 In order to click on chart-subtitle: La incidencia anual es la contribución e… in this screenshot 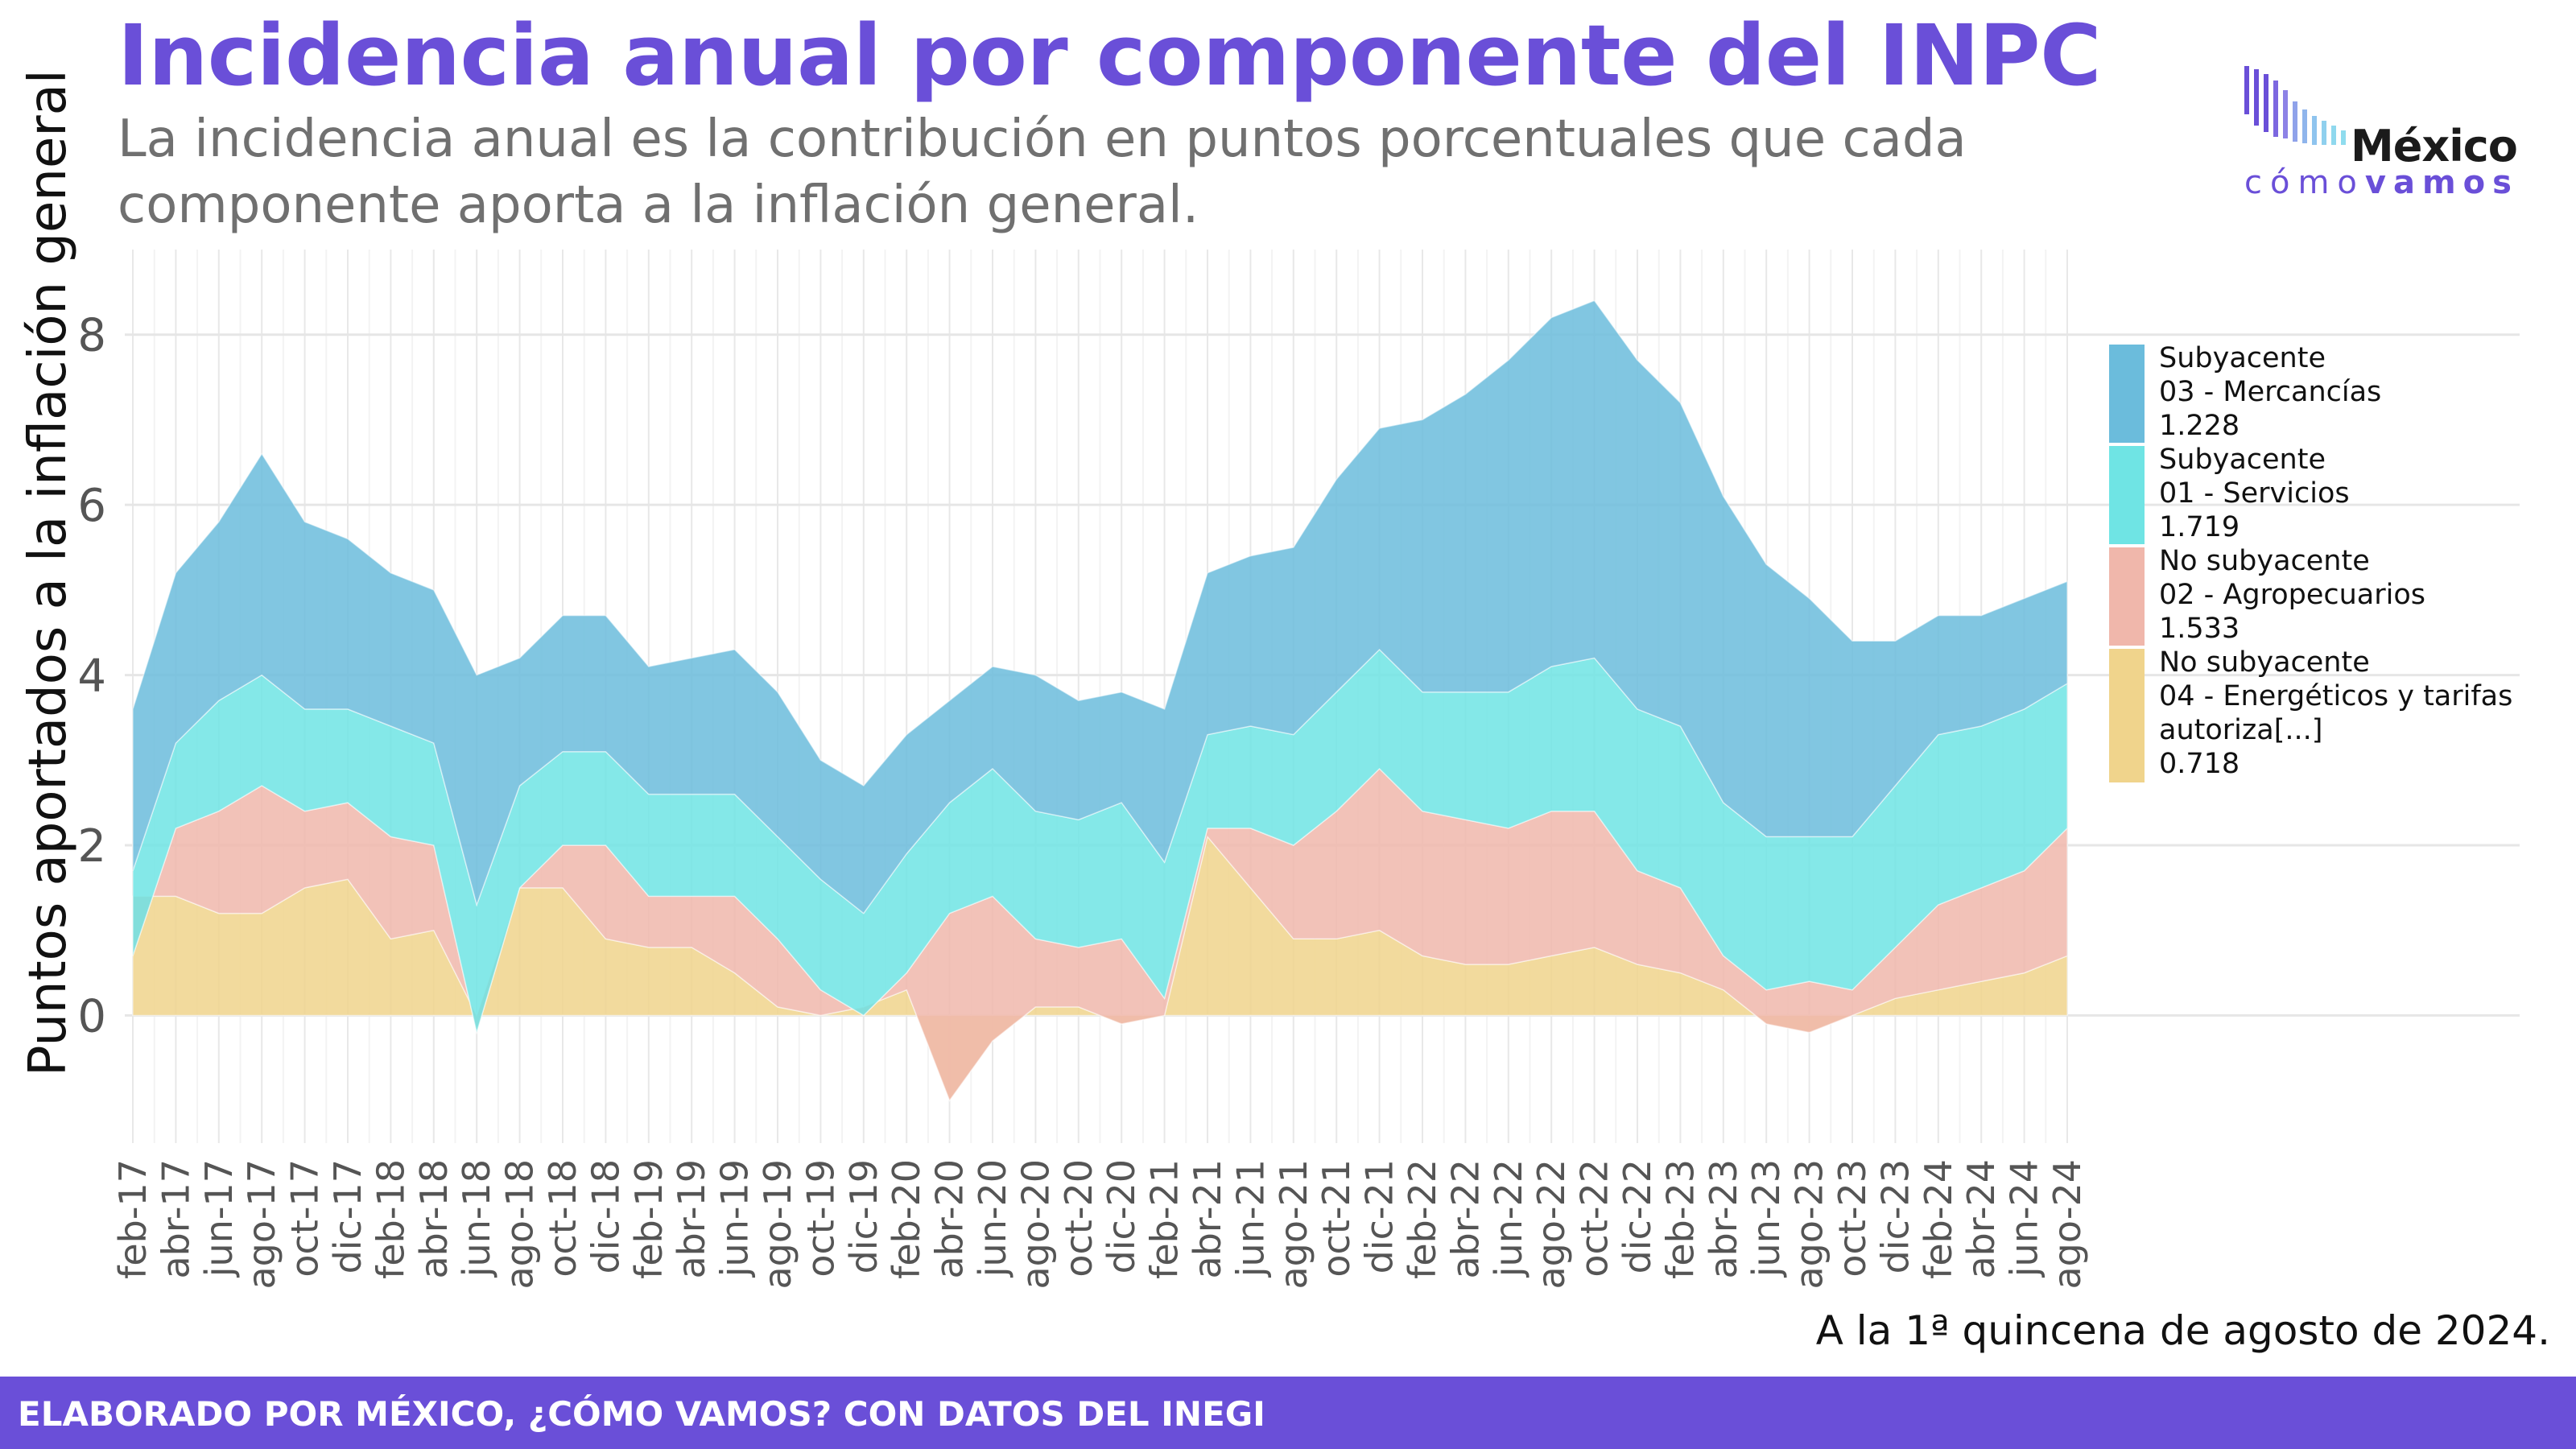, I will do `click(1042, 172)`.